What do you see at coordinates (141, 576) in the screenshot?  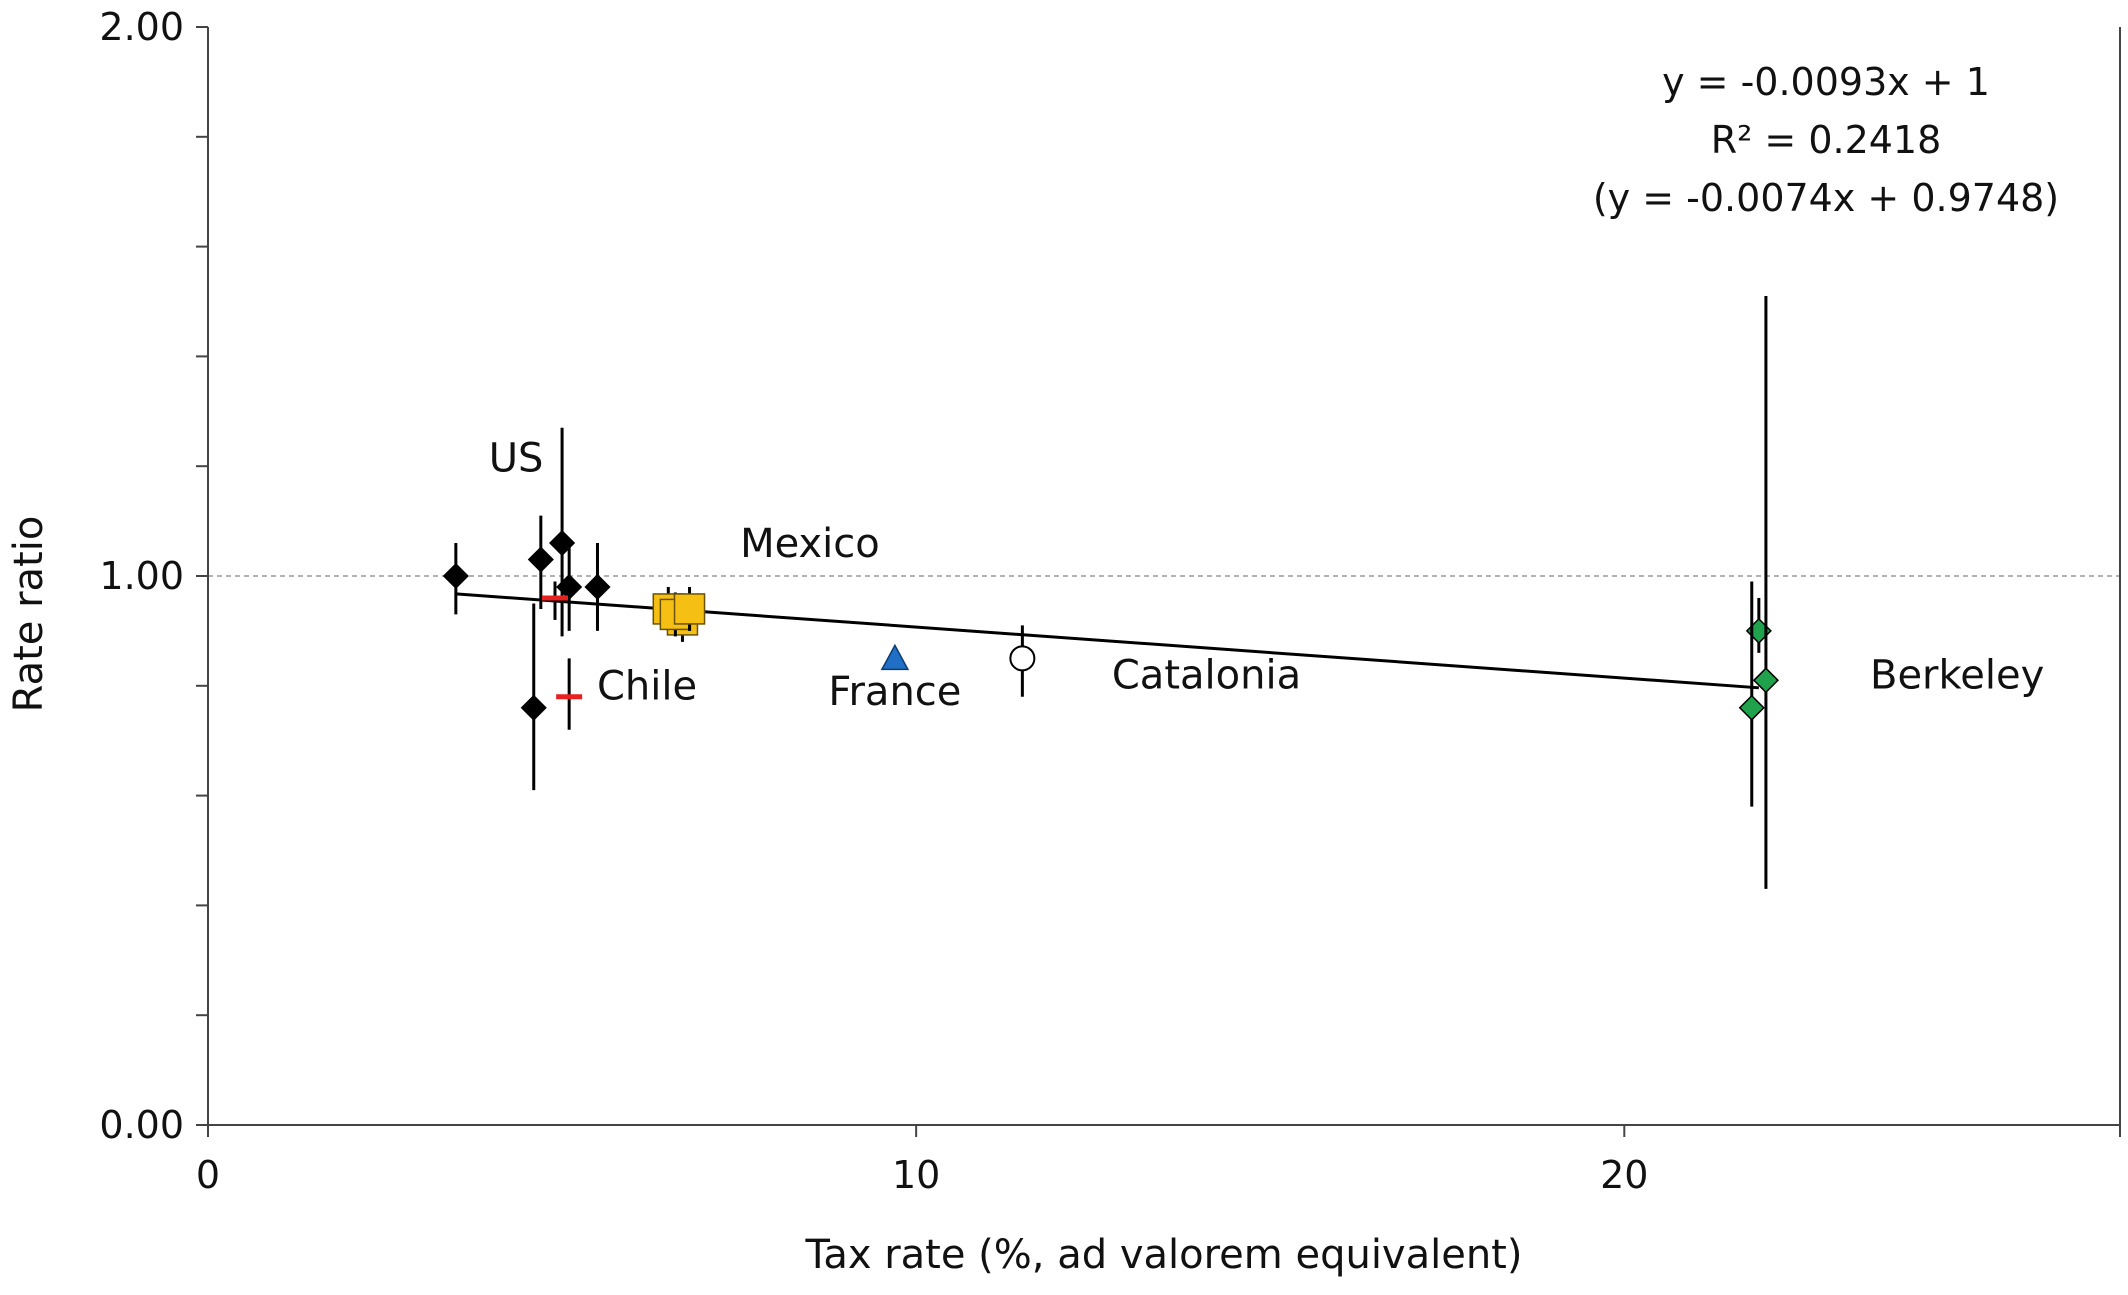 I see `y-tick-label: 1.00` at bounding box center [141, 576].